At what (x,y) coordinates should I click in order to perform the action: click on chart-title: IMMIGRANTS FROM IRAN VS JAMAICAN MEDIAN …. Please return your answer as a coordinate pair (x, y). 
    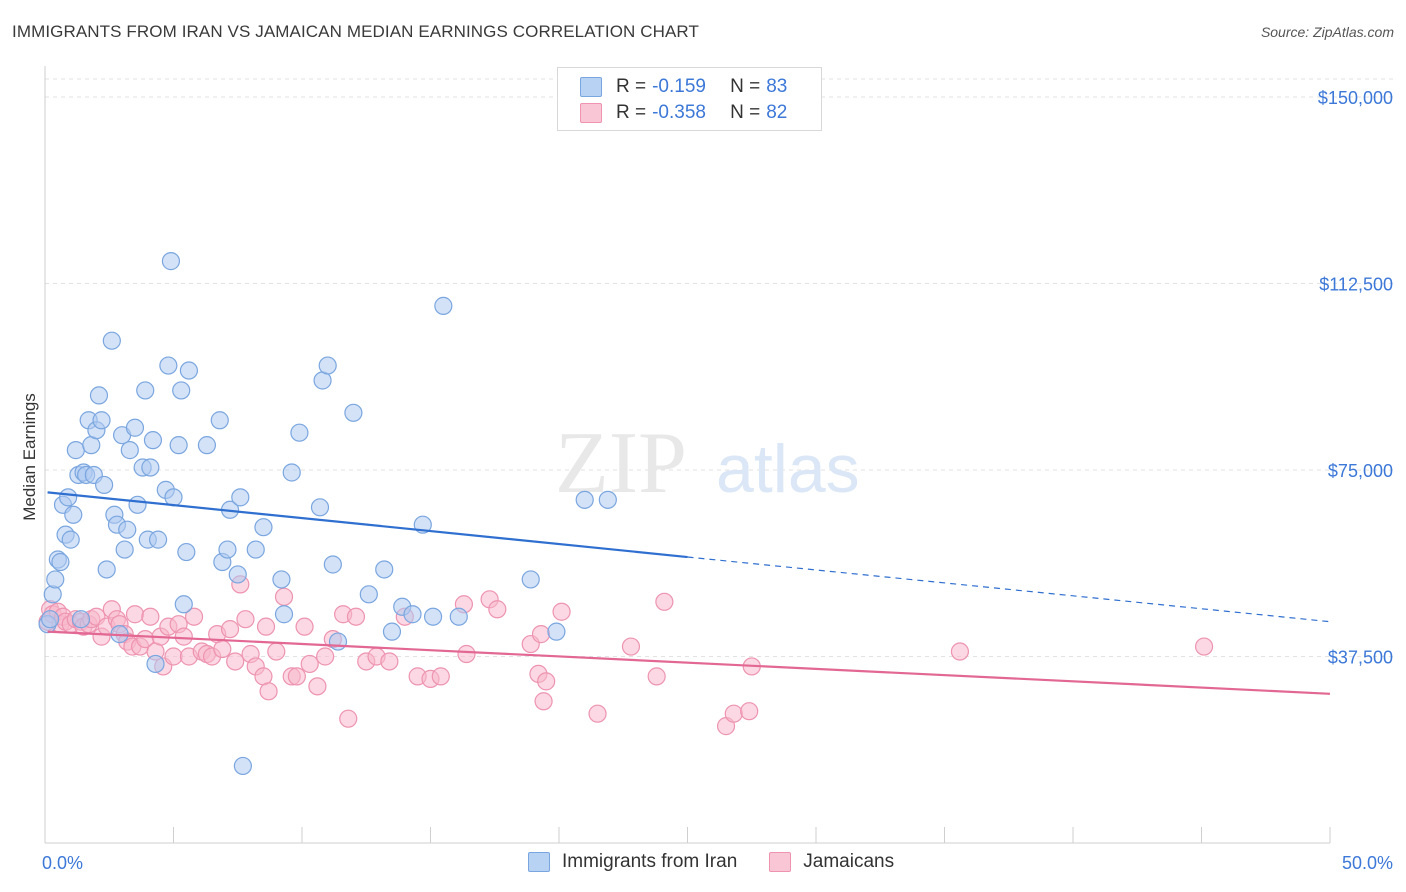
    Looking at the image, I should click on (355, 31).